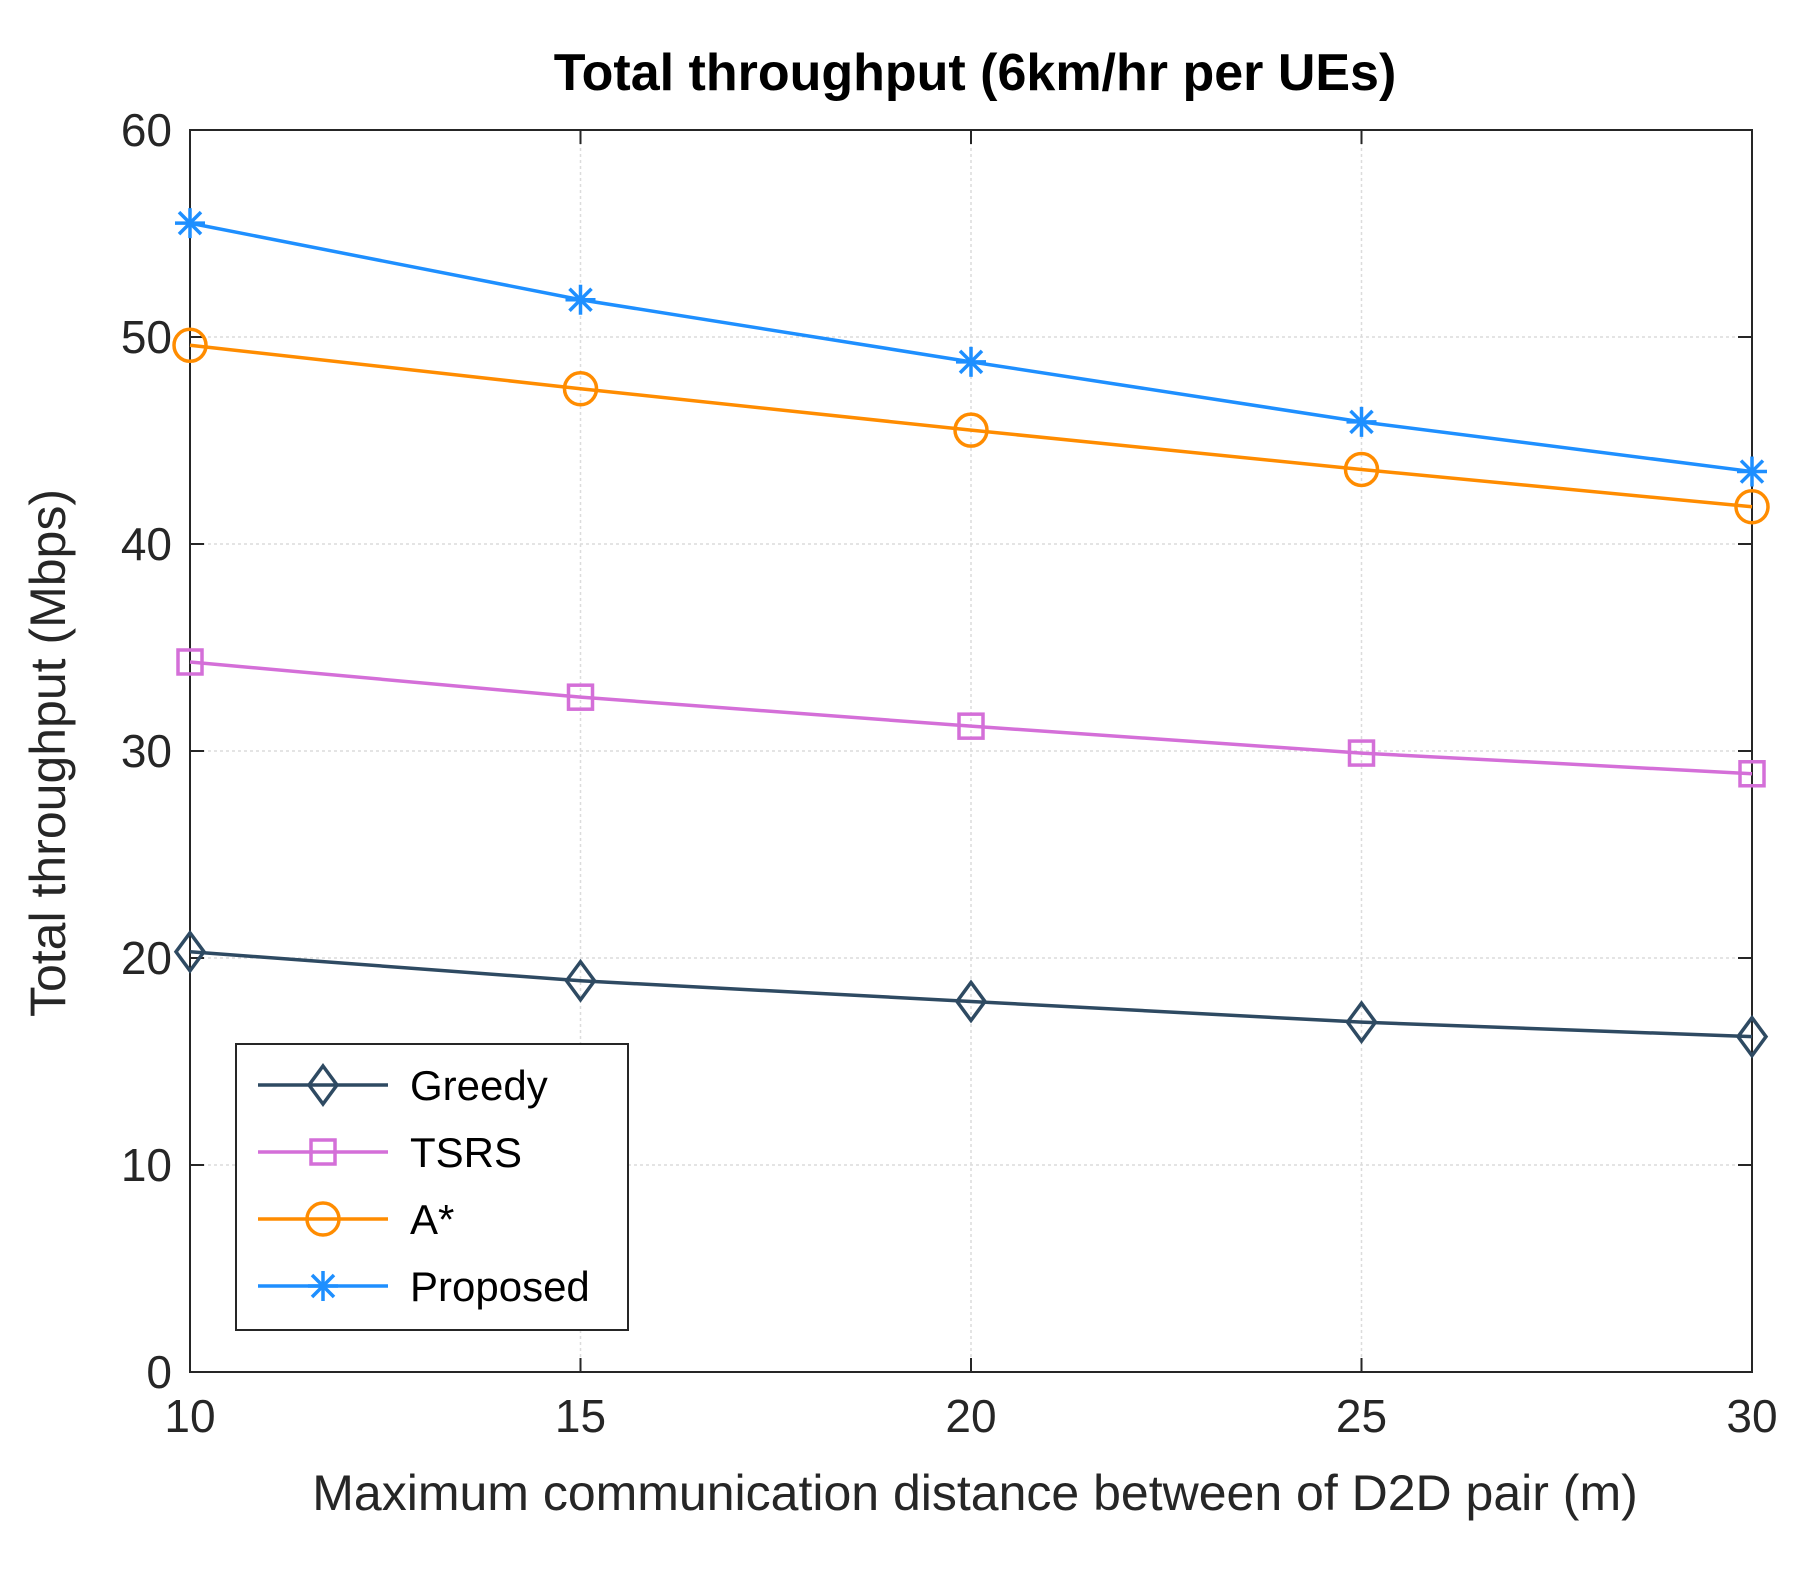  I want to click on legend-item: Greedy, so click(403, 1085).